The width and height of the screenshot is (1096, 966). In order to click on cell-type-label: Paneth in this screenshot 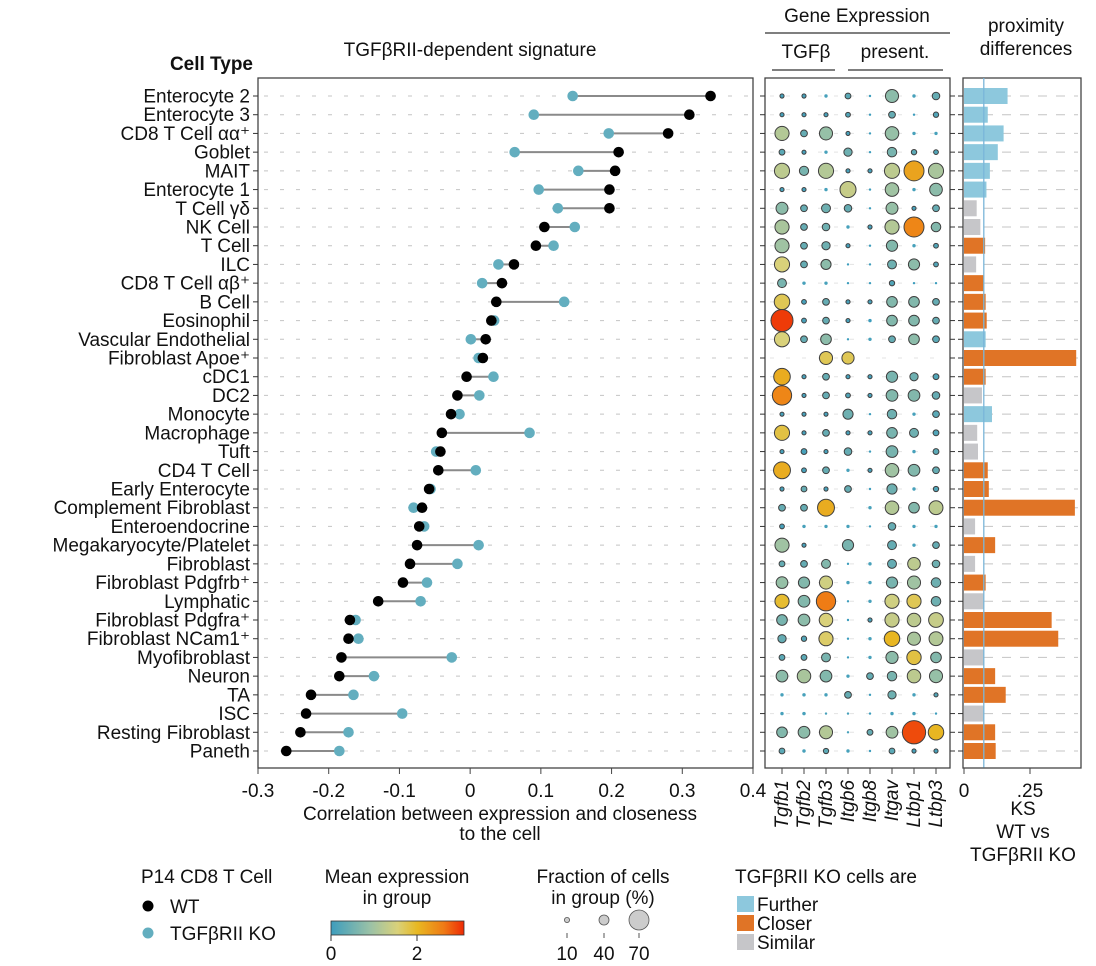, I will do `click(220, 752)`.